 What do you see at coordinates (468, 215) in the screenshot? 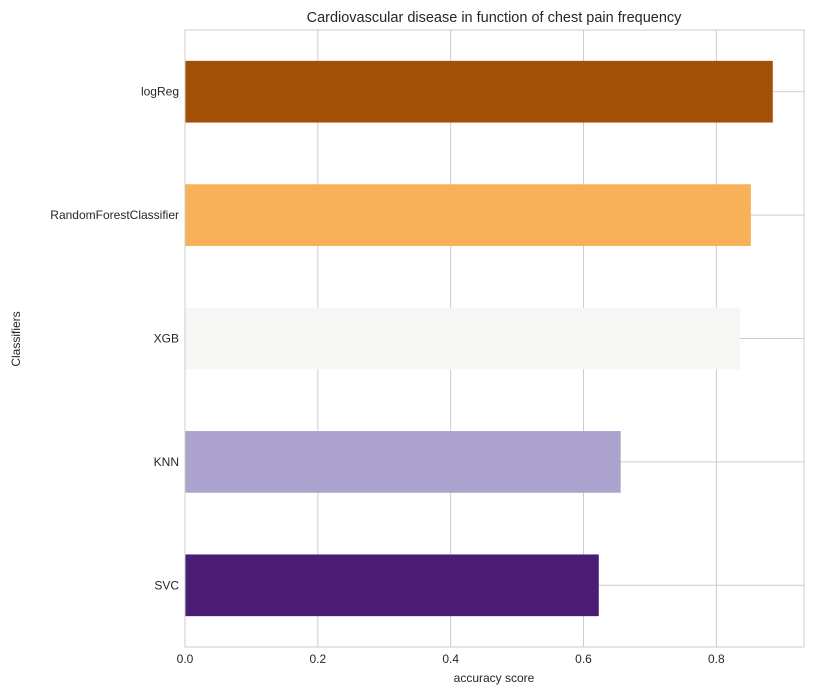
I see `bar-randomforestclassifier` at bounding box center [468, 215].